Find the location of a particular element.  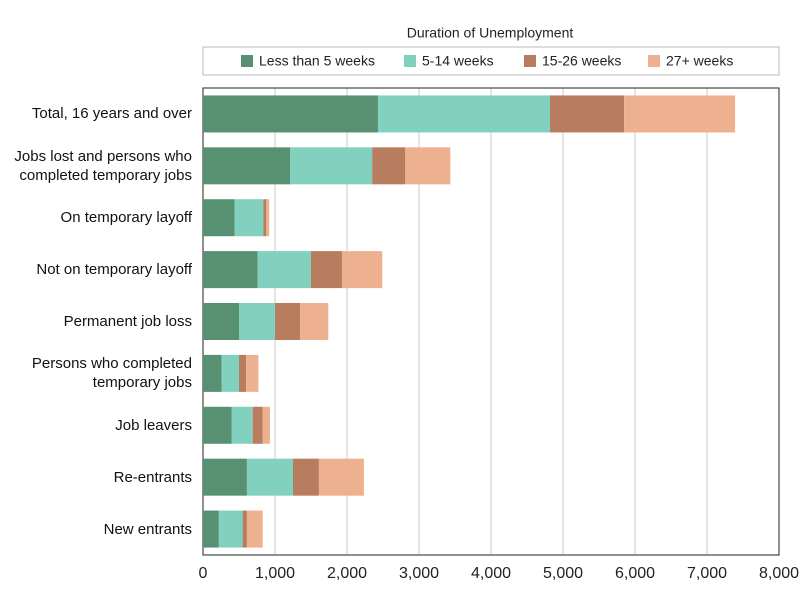

y-tick-label: Persons who completed temporary jobs is located at coordinates (96, 373).